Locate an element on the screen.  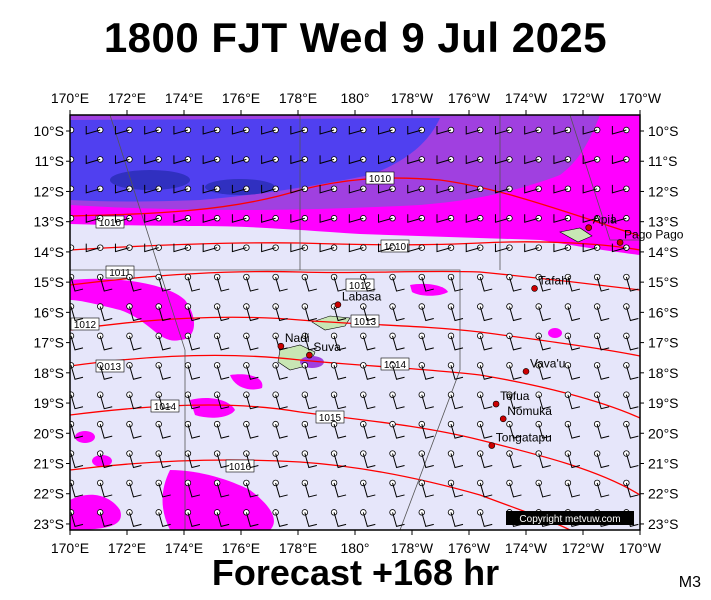
lat-label-left: 21°S is located at coordinates (48, 464).